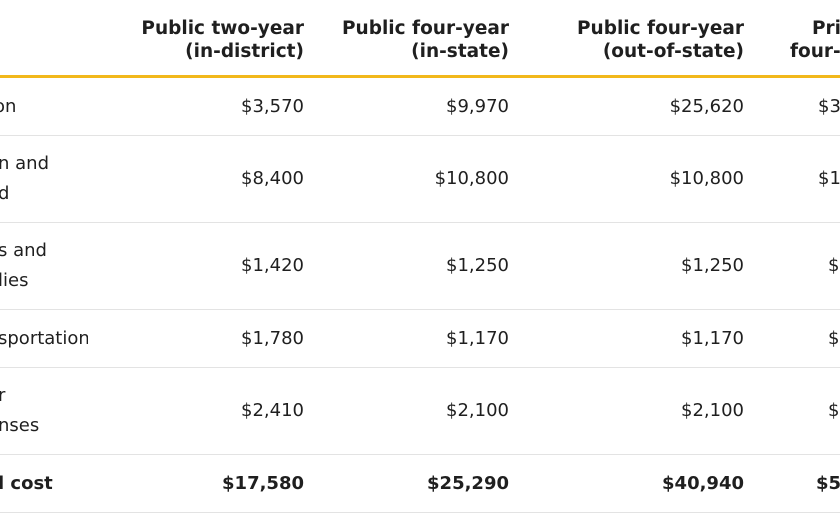  I want to click on column-header-line: four-, so click(815, 51).